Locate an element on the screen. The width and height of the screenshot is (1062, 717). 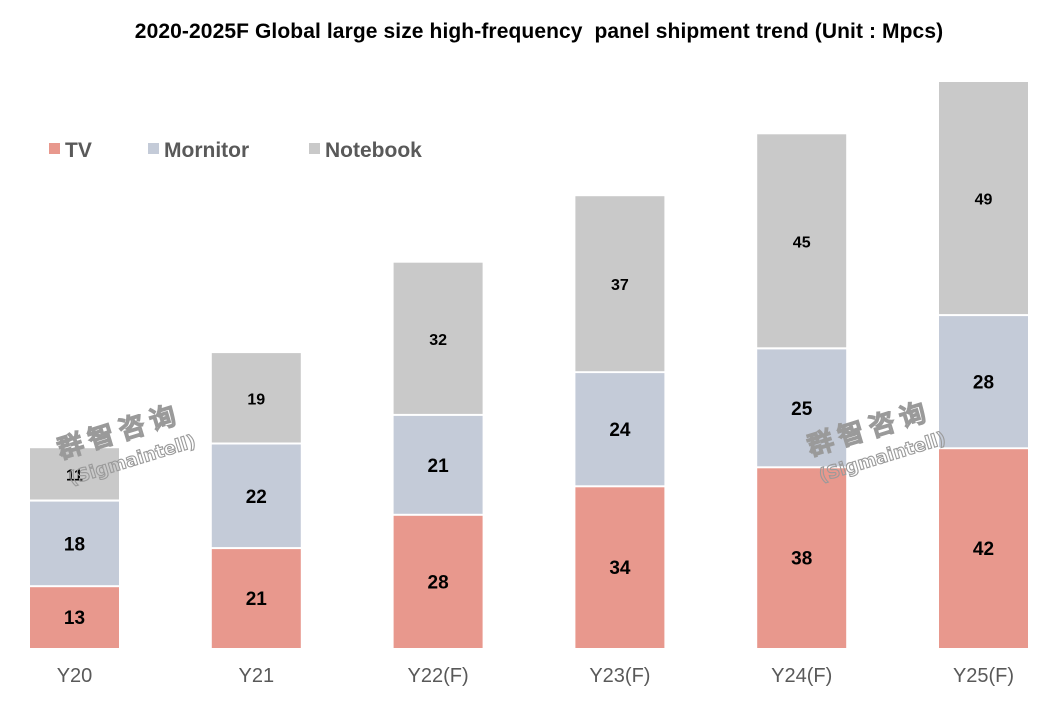
x-axis-tick-labels: Y20 Y21 Y22(F) Y23(F) Y24(F) Y25(F) is located at coordinates (535, 676).